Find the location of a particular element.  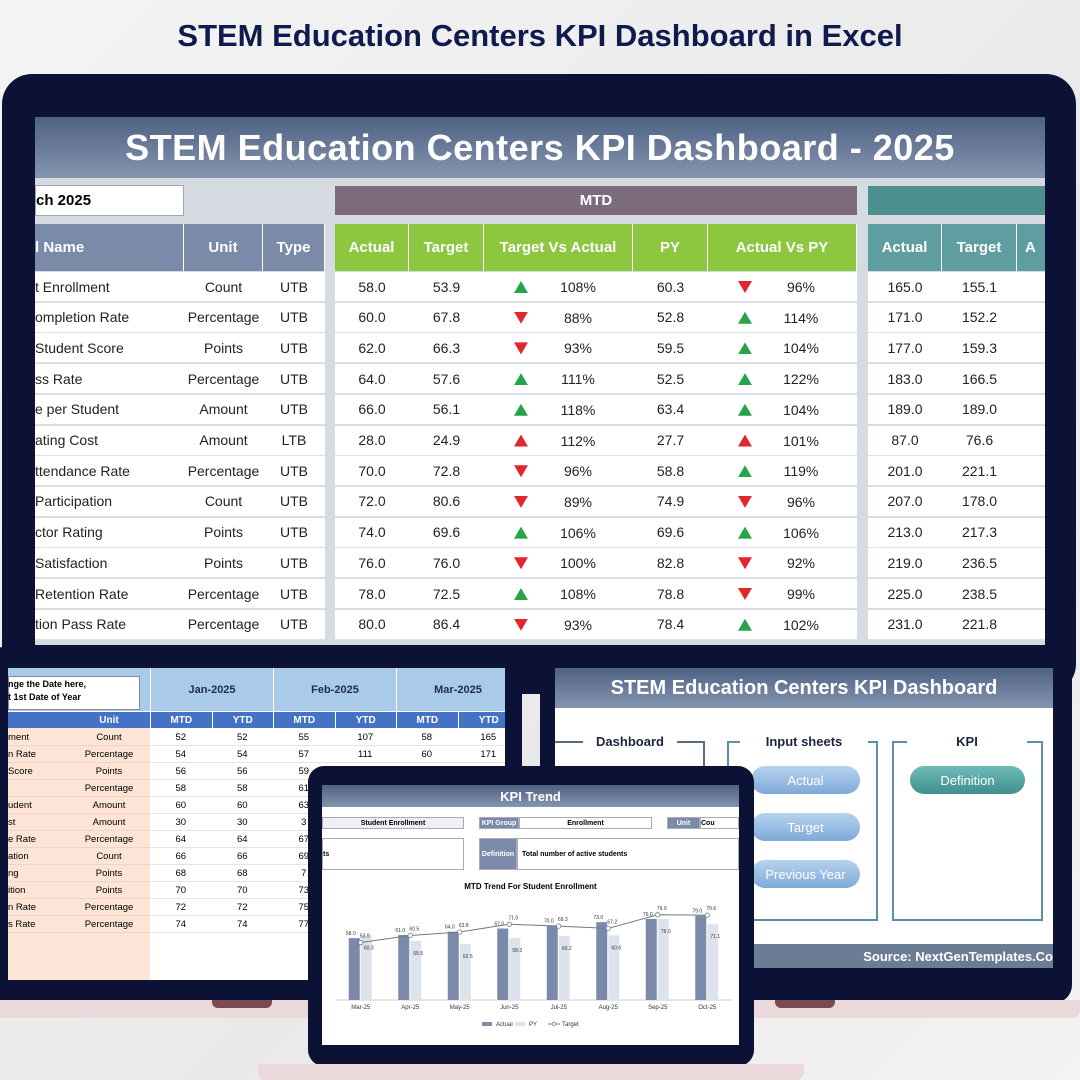

formula-box: ts is located at coordinates (393, 854).